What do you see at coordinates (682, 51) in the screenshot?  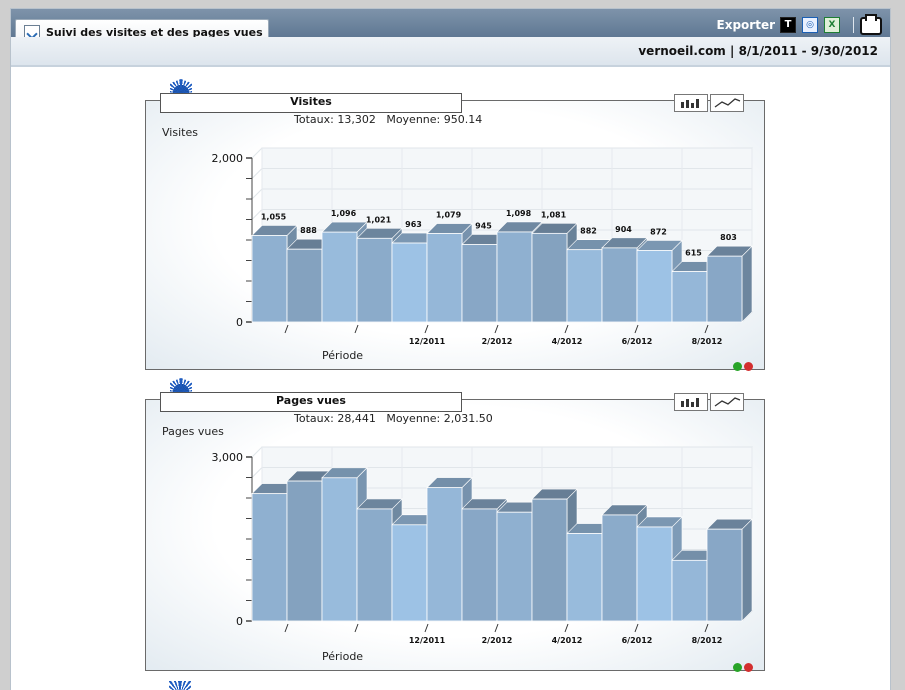 I see `site-name: vernoeil.com` at bounding box center [682, 51].